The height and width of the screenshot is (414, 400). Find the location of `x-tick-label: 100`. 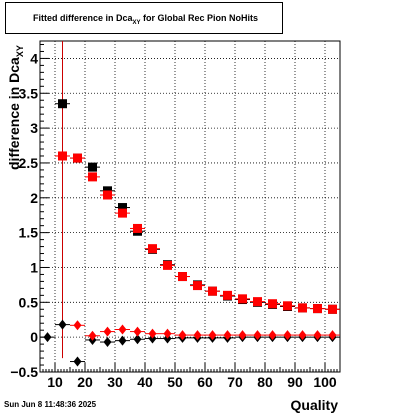

x-tick-label: 100 is located at coordinates (325, 382).